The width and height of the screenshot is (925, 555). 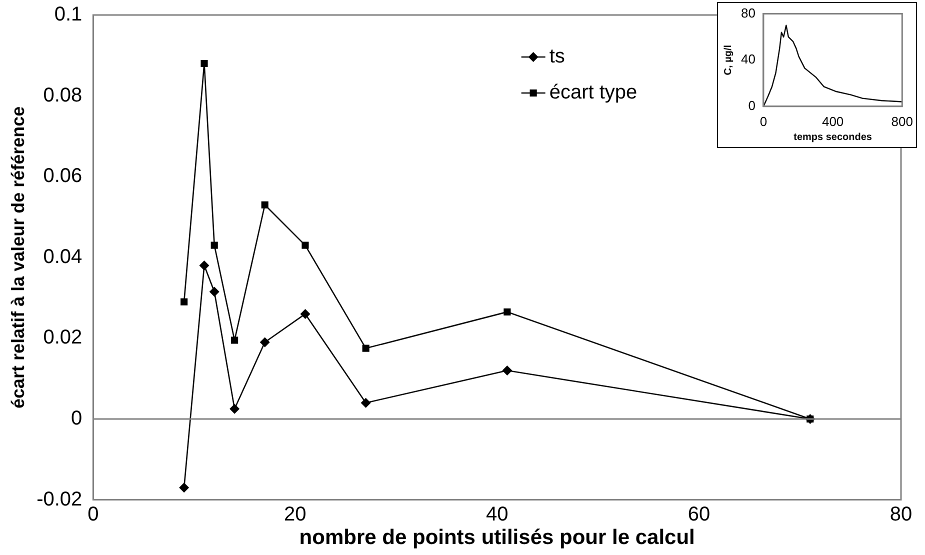 I want to click on legend-label: ts, so click(x=557, y=57).